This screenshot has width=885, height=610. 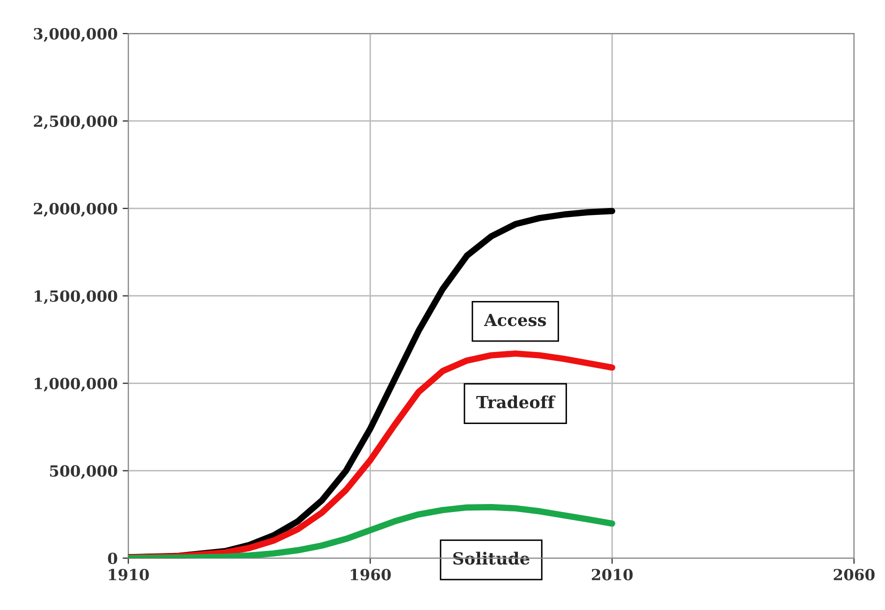 What do you see at coordinates (76, 209) in the screenshot?
I see `y-tick-label: 2,000,000` at bounding box center [76, 209].